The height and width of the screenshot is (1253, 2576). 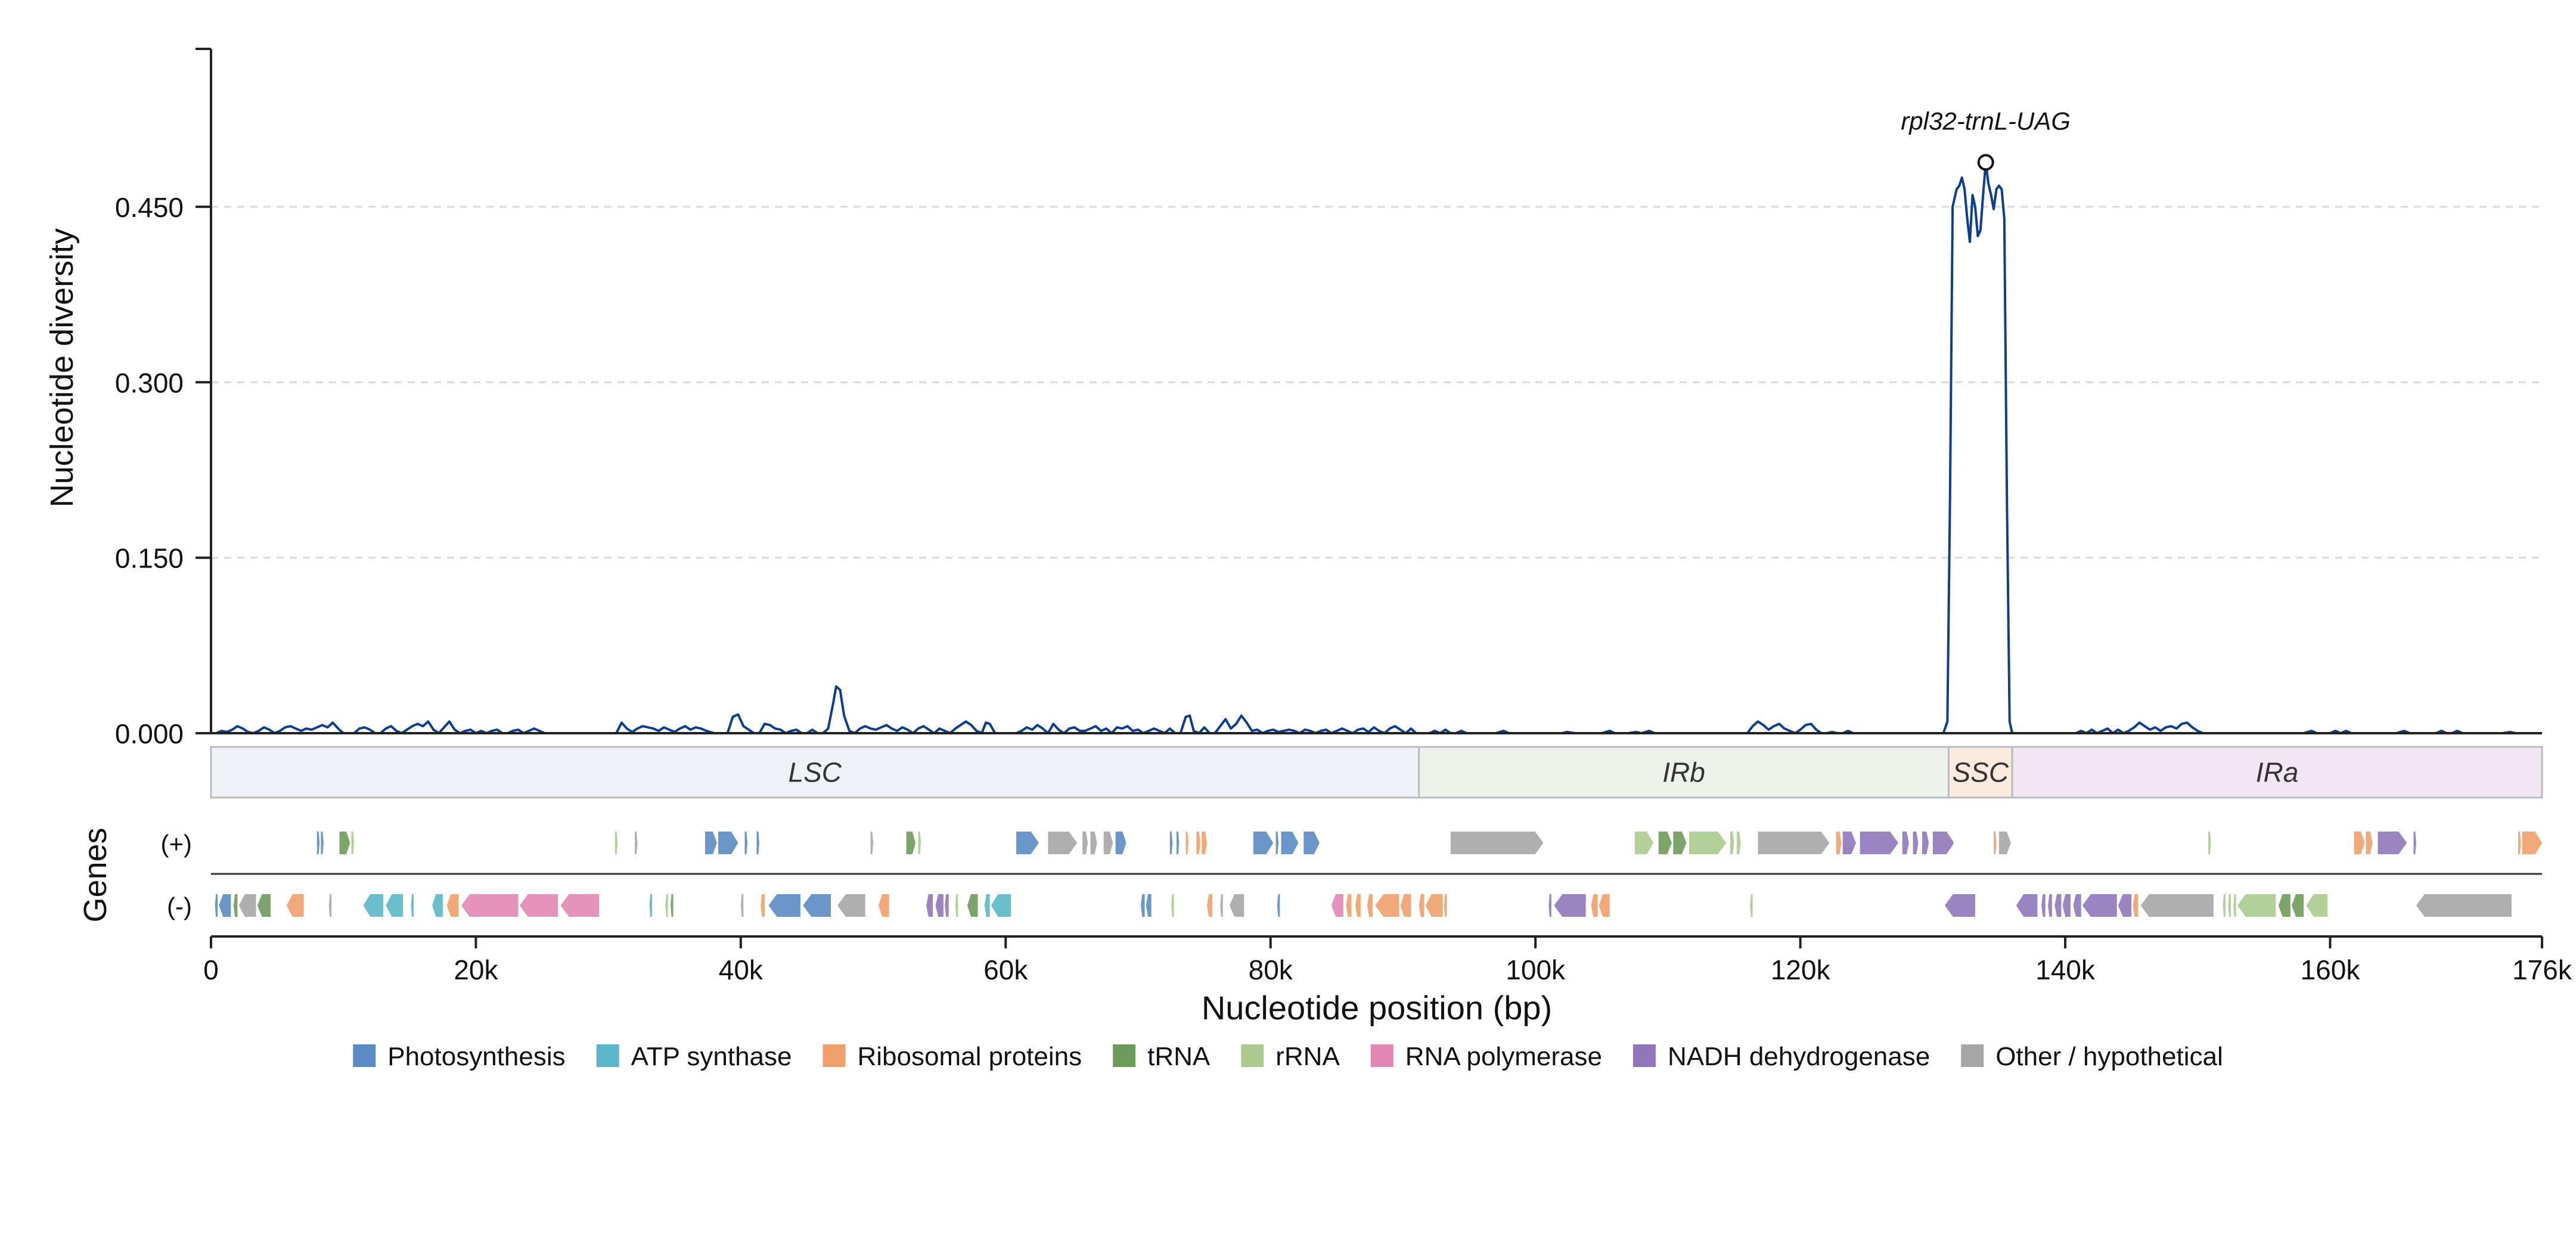 I want to click on legend-label: NADH dehydrogenase, so click(x=1799, y=1056).